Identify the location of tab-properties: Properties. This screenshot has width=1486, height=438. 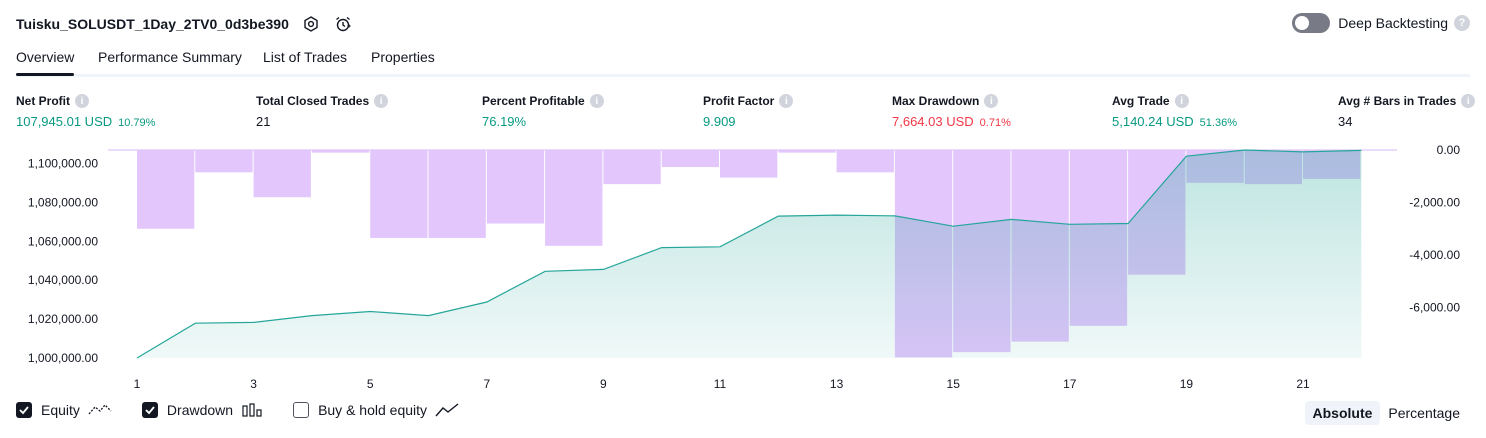
(403, 57).